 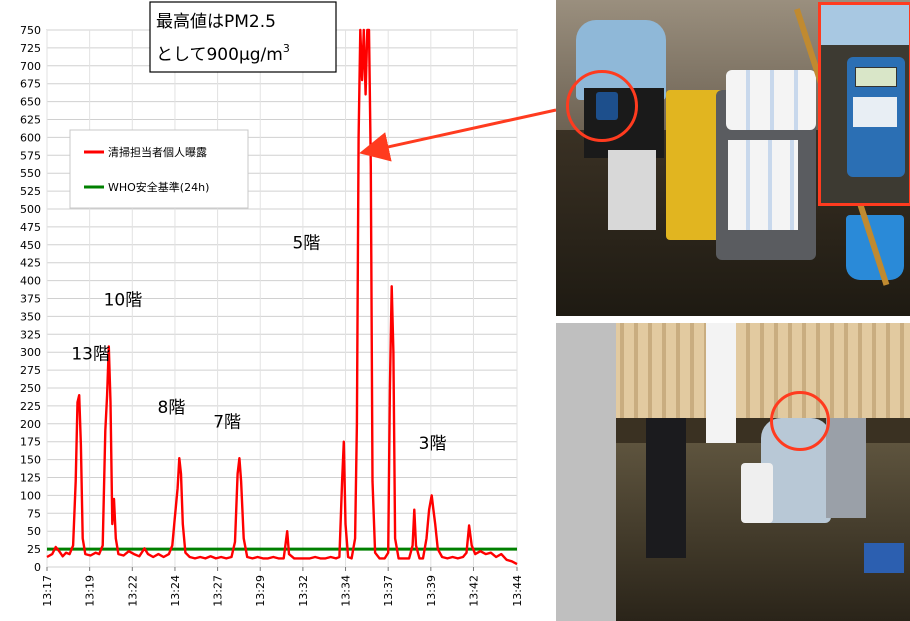 What do you see at coordinates (30, 30) in the screenshot?
I see `y-tick-label: 750` at bounding box center [30, 30].